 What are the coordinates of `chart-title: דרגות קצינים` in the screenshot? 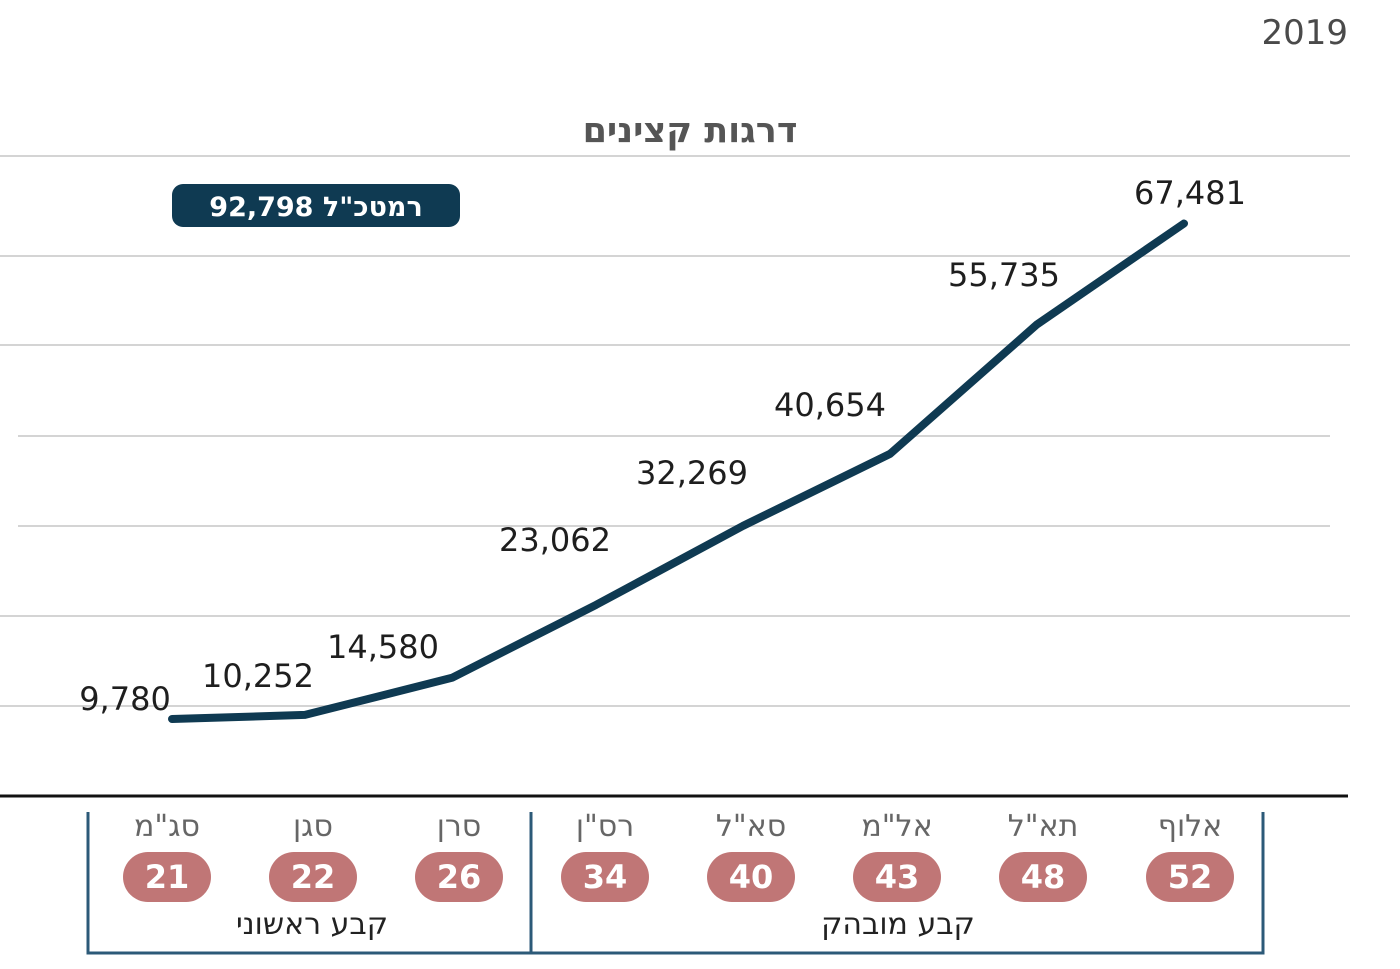 It's located at (690, 131).